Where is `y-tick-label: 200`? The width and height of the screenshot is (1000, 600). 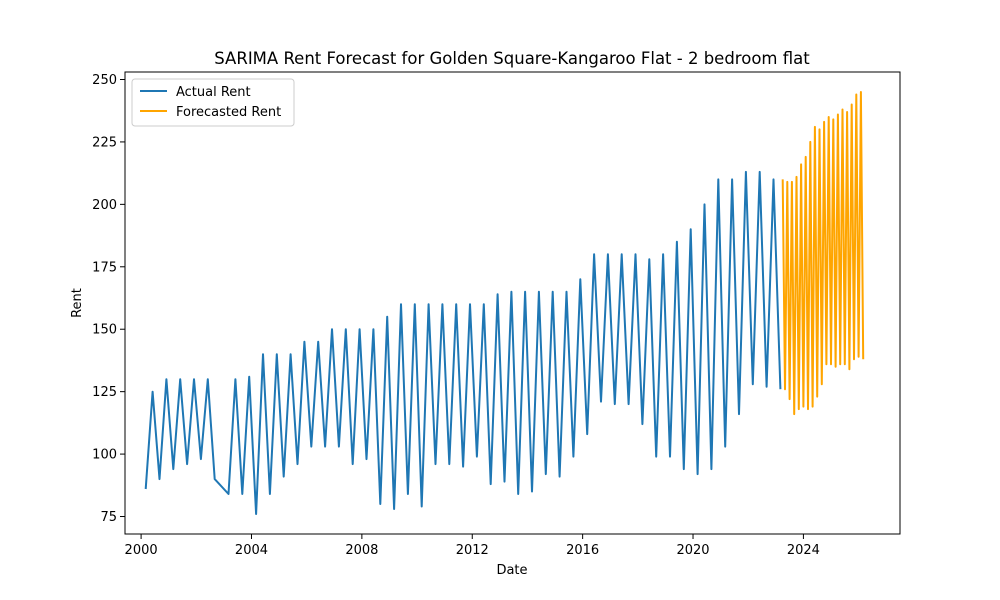 y-tick-label: 200 is located at coordinates (104, 205).